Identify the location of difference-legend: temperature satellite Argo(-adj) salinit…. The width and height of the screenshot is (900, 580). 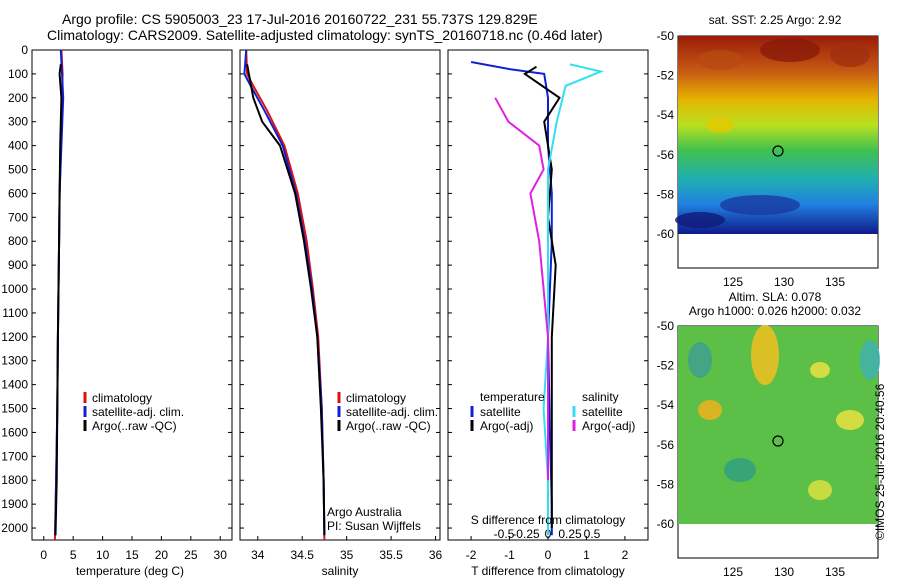
(552, 411).